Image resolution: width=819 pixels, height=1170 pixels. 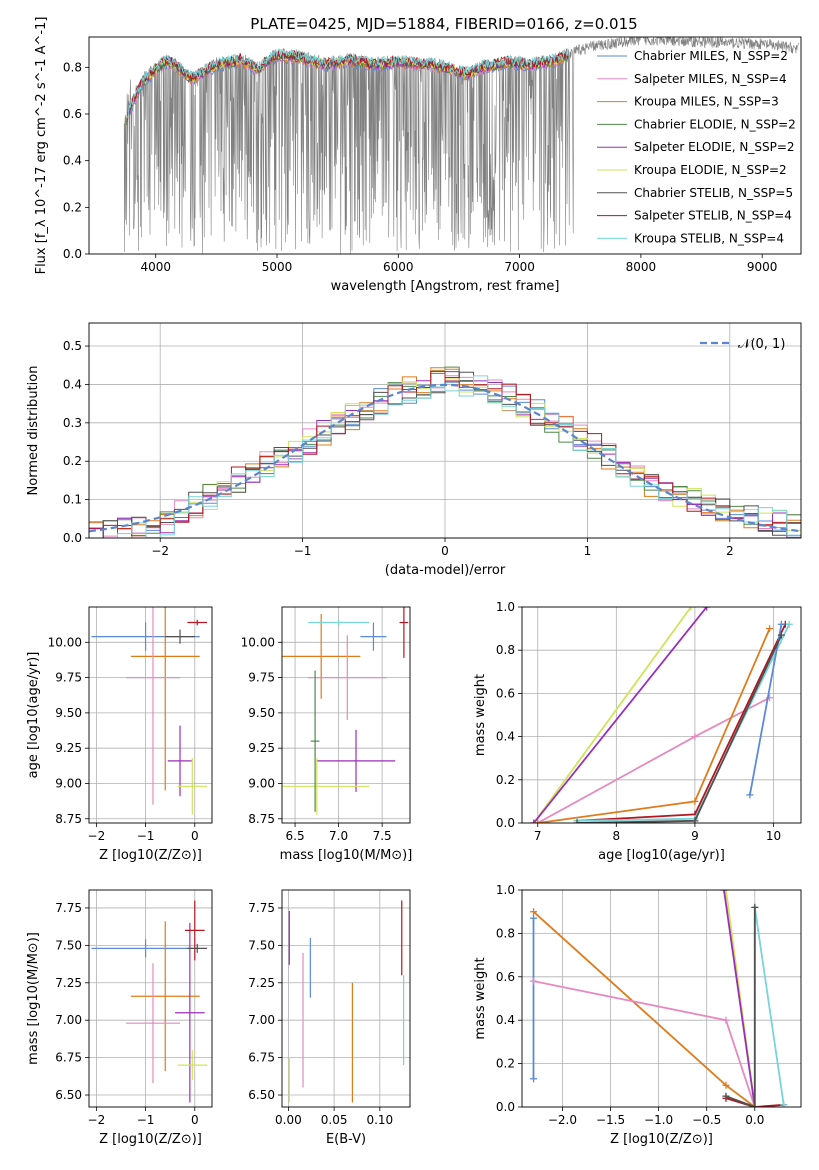 I want to click on x-tick-label: 8000, so click(x=641, y=267).